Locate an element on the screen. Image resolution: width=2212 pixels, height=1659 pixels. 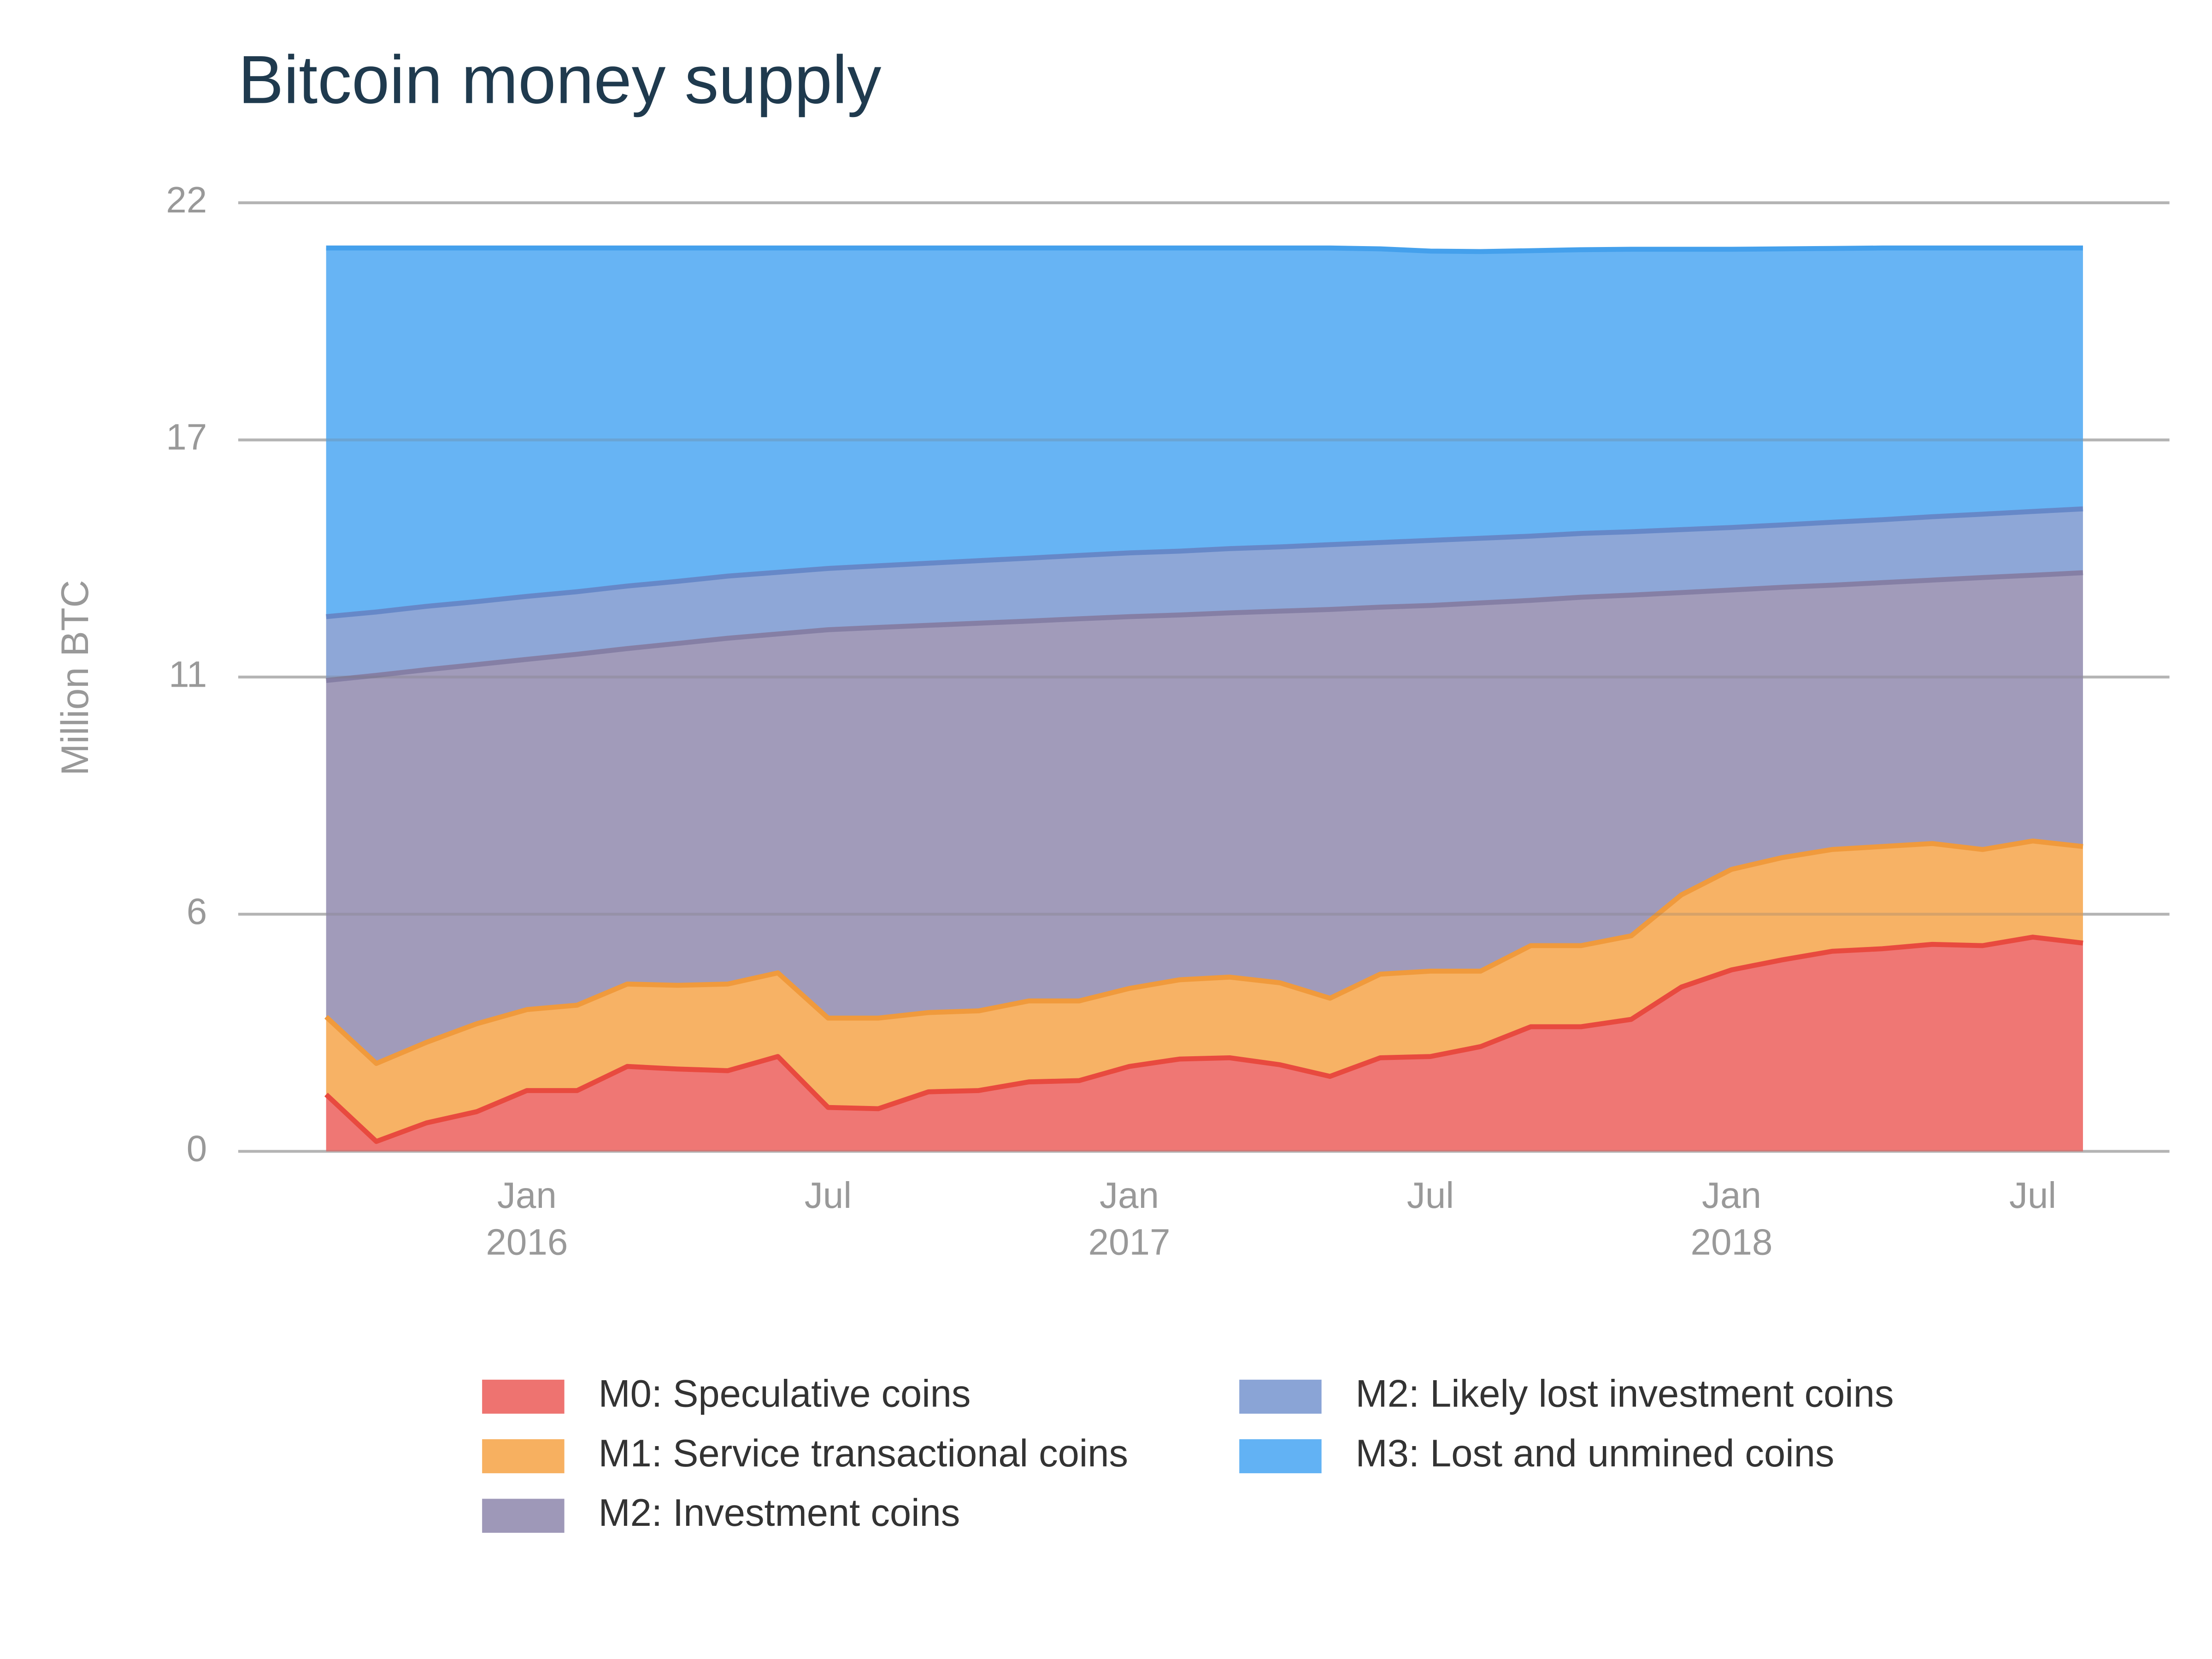
legend-label: M3: Lost and unmined coins is located at coordinates (1595, 1453).